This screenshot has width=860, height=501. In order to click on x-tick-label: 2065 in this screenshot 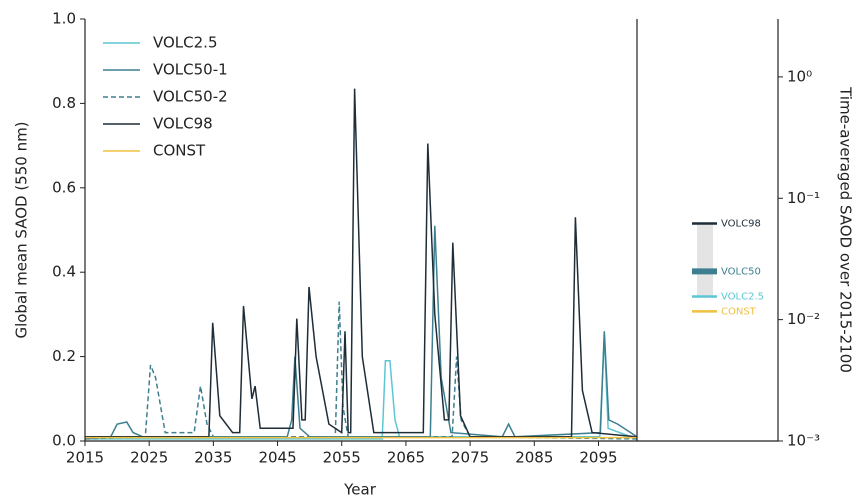, I will do `click(406, 458)`.